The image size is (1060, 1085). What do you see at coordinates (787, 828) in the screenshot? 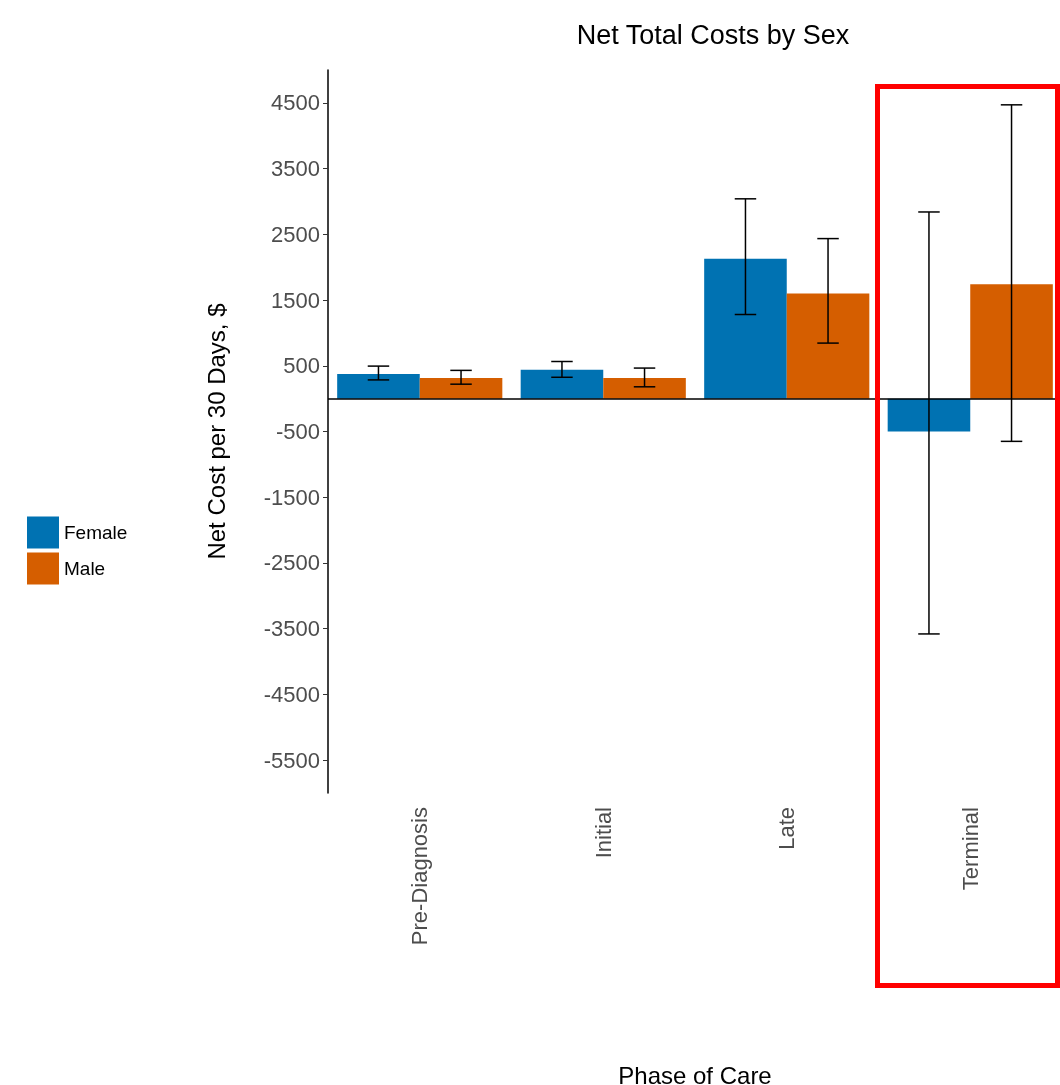
I see `x-tick-label: Late` at bounding box center [787, 828].